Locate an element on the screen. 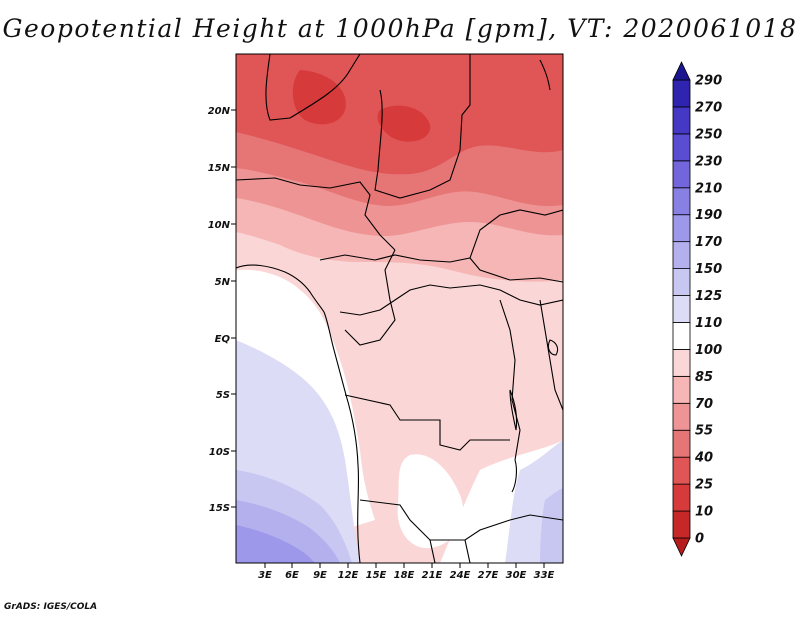 This screenshot has height=618, width=800. lon-label-15e: 15E is located at coordinates (376, 575).